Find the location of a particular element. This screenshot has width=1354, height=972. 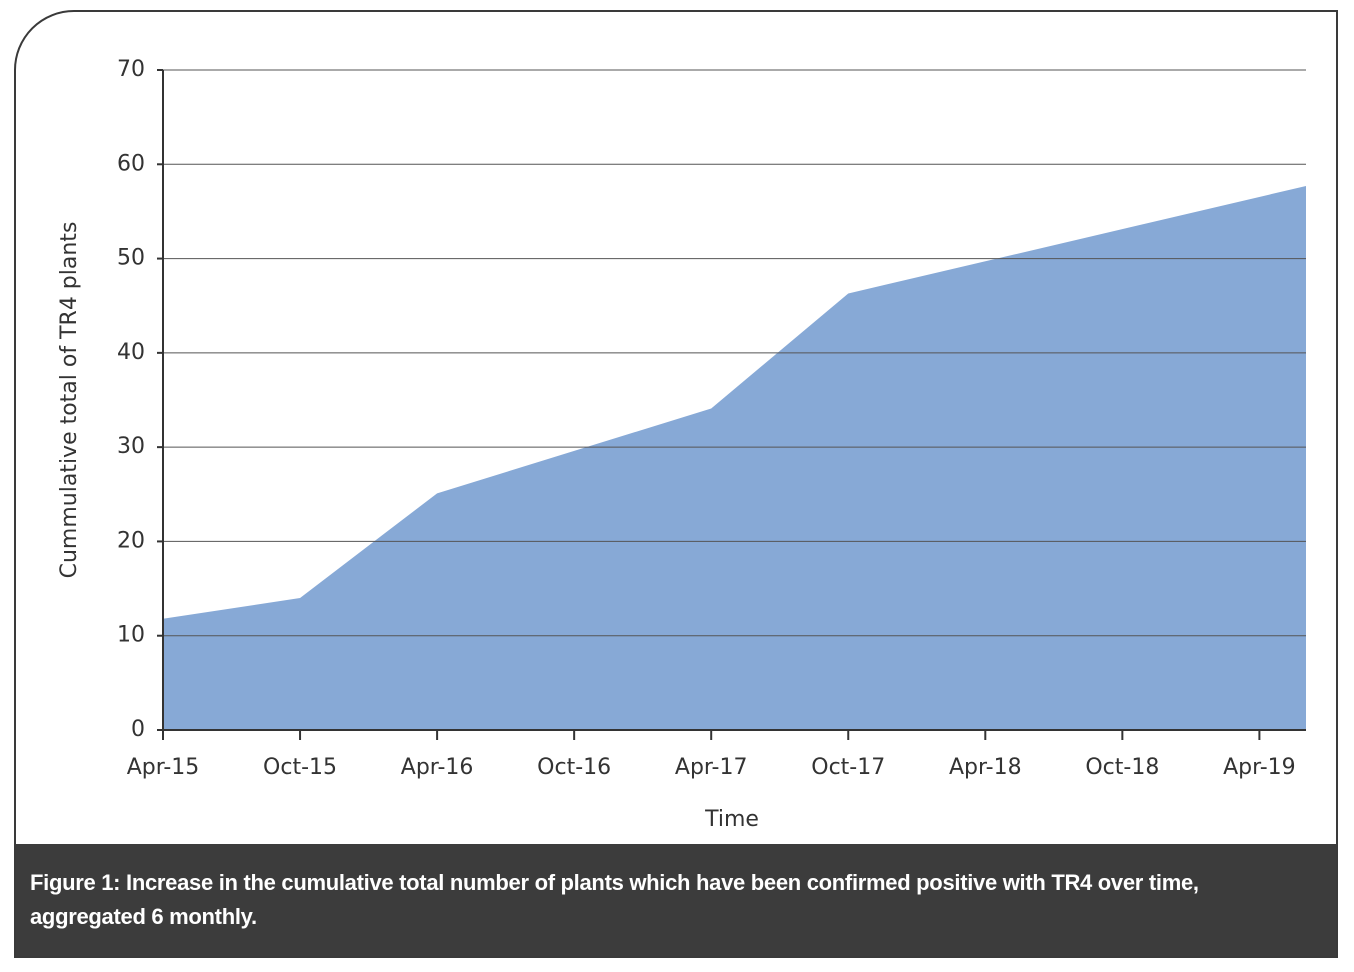

x-tick-label: Oct-16 is located at coordinates (574, 767).